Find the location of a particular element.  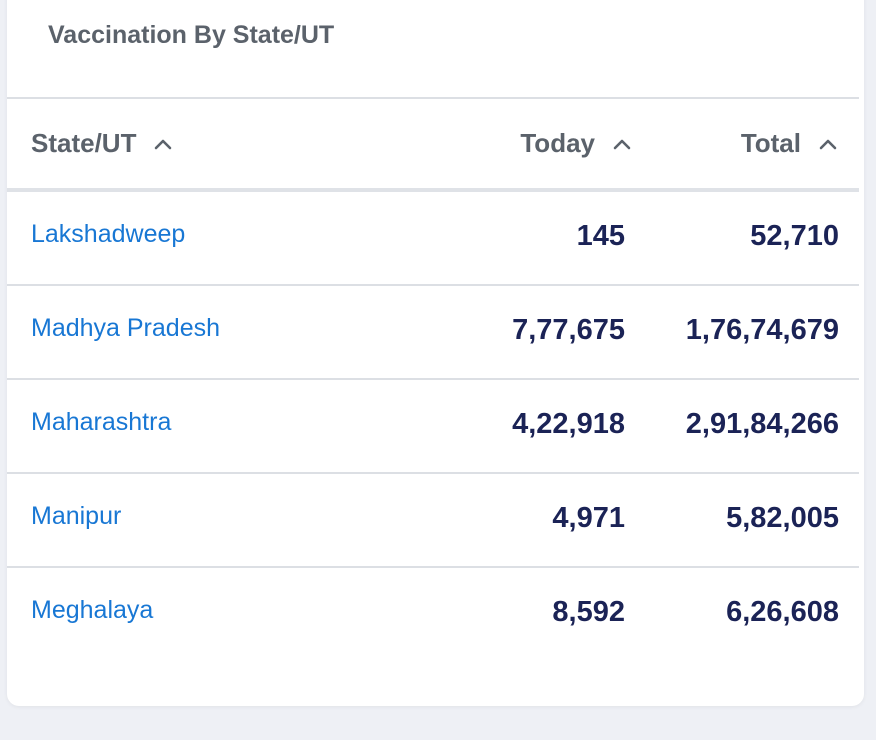

sort-by-today-header: Today is located at coordinates (576, 143).